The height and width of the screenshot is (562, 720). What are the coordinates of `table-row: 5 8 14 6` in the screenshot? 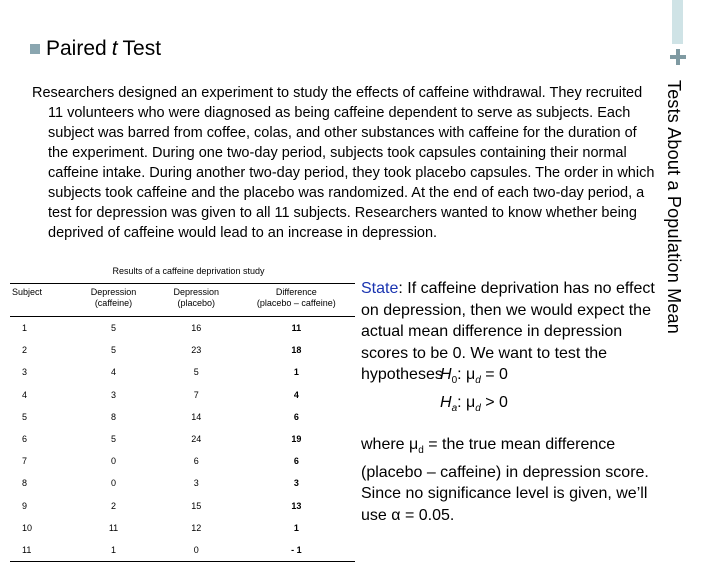 It's located at (182, 417).